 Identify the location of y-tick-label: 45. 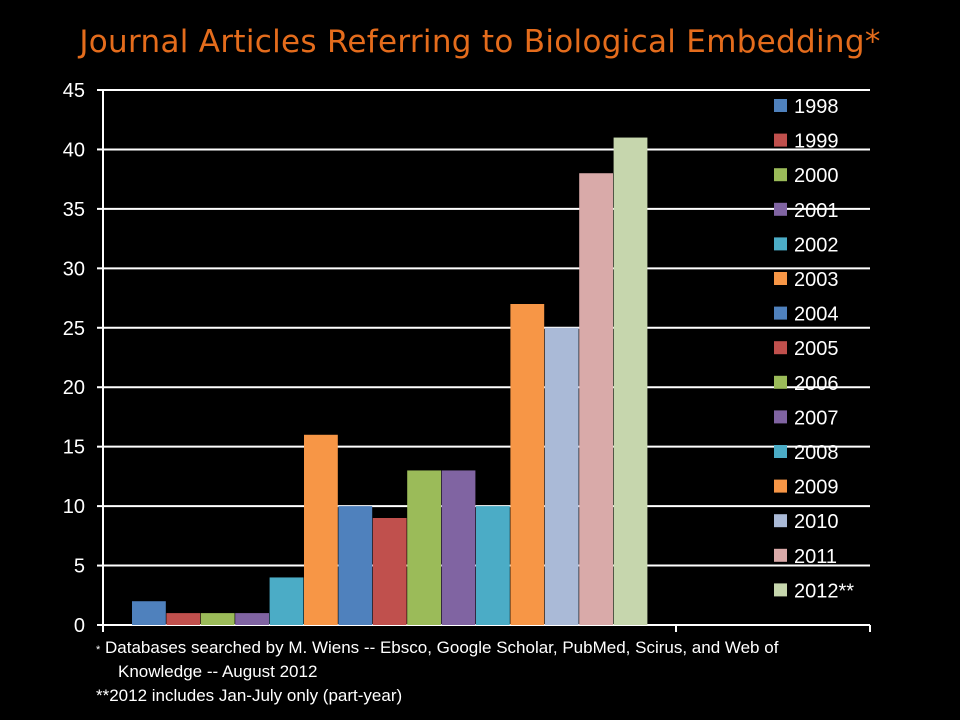
(74, 91).